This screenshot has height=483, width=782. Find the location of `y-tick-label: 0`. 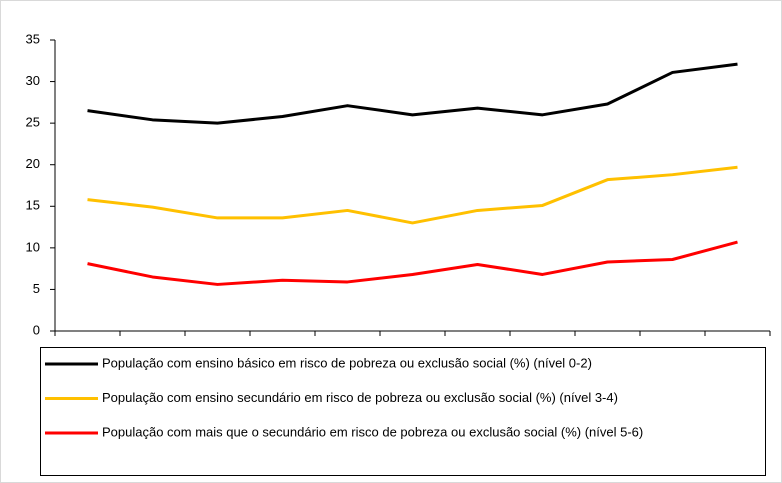

y-tick-label: 0 is located at coordinates (36, 329).